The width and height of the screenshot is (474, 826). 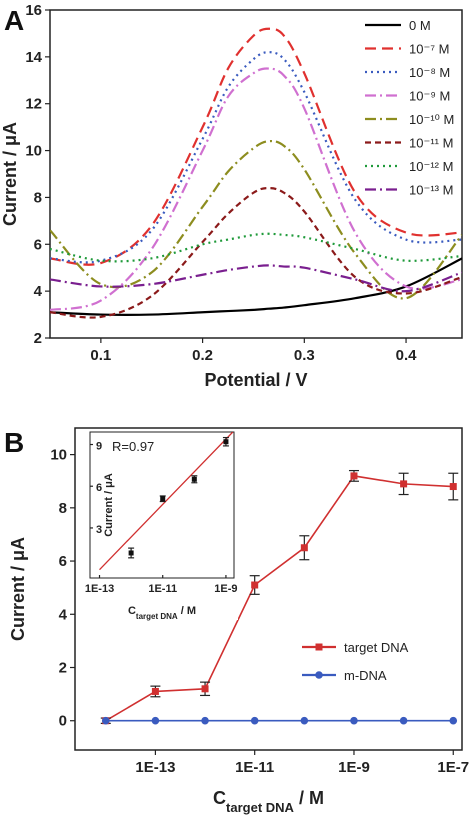 What do you see at coordinates (304, 355) in the screenshot?
I see `x-tick-label: 0.3` at bounding box center [304, 355].